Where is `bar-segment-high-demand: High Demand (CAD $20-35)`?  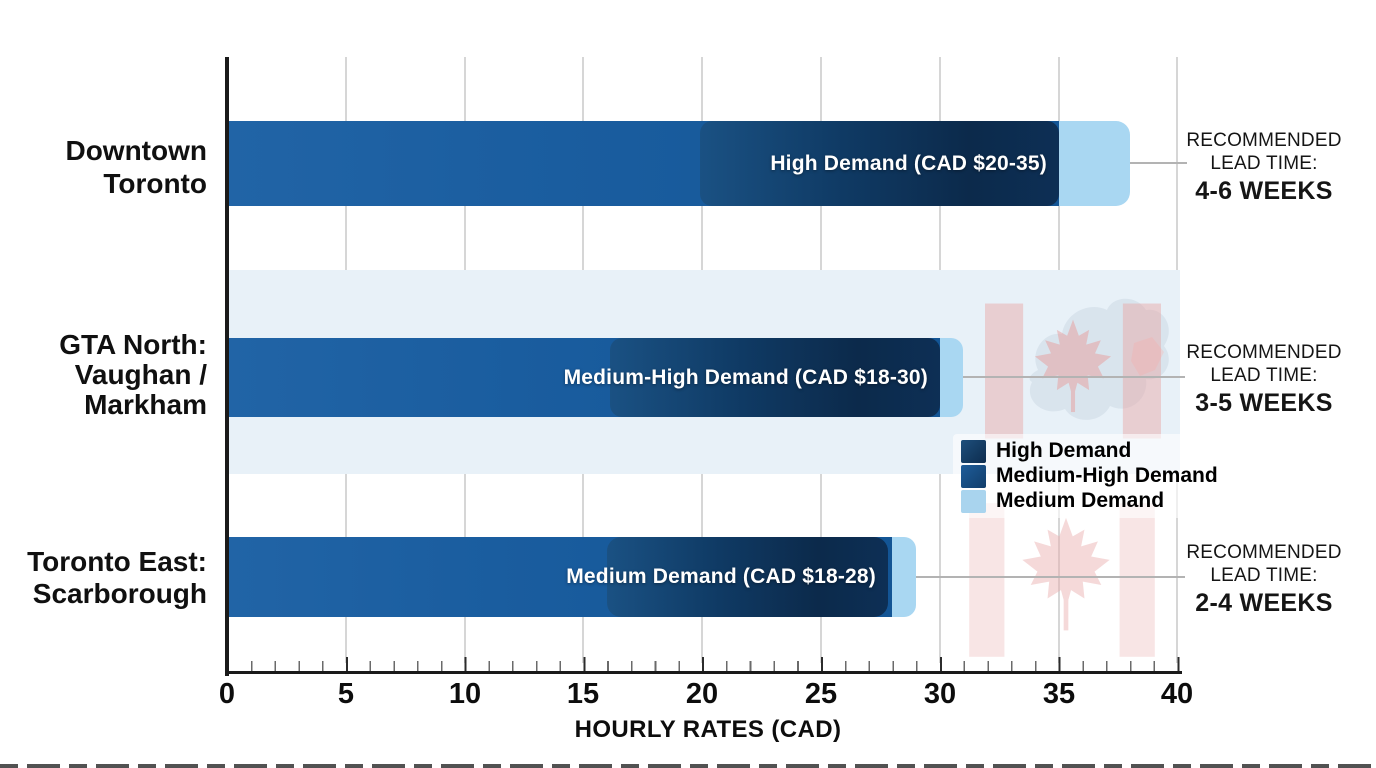
bar-segment-high-demand: High Demand (CAD $20-35) is located at coordinates (879, 163).